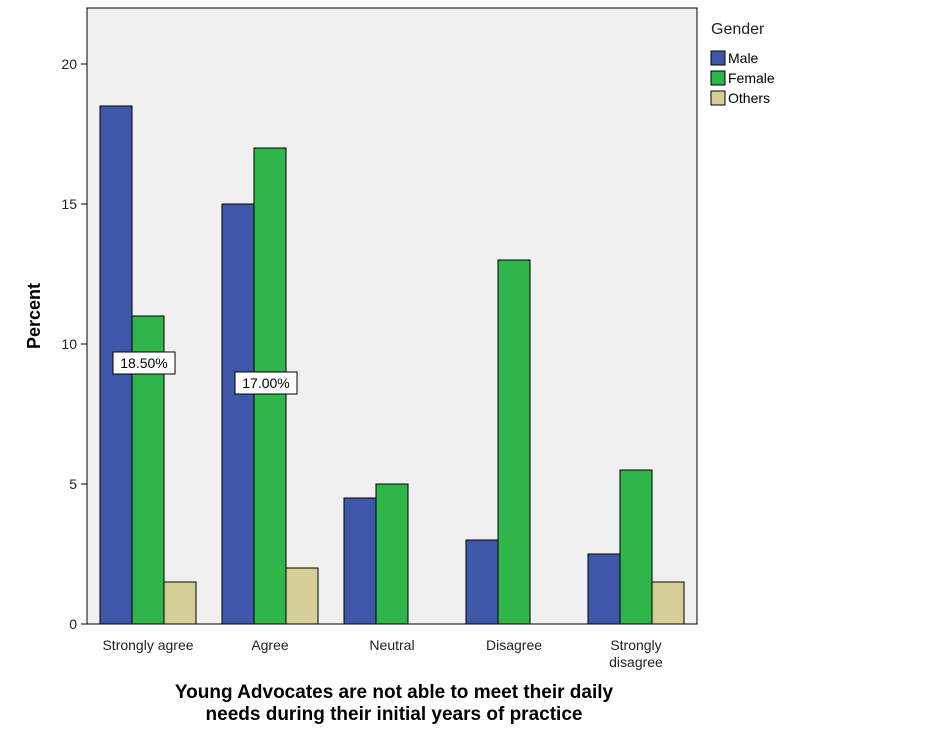 The height and width of the screenshot is (751, 940). I want to click on annotations: 18.50% 17.00%, so click(205, 373).